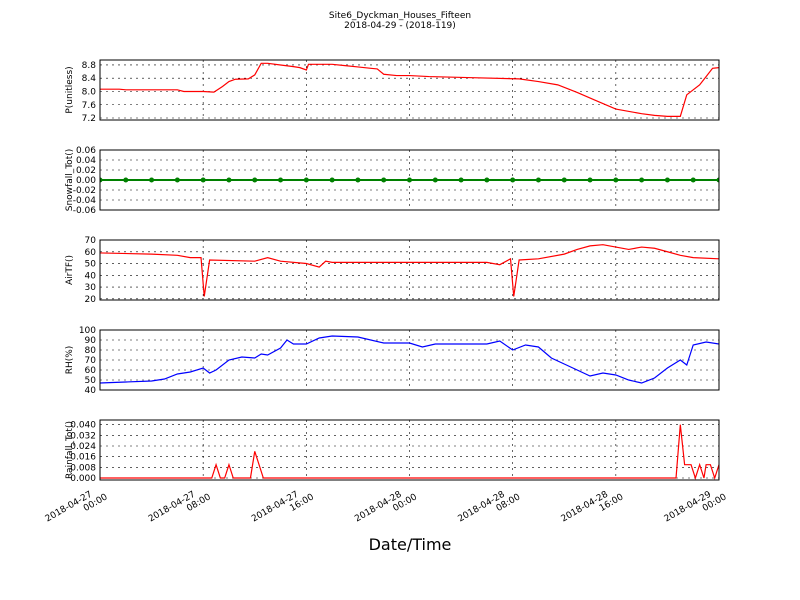  Describe the element at coordinates (70, 89) in the screenshot. I see `y-axis-label: P(unitless)` at that location.